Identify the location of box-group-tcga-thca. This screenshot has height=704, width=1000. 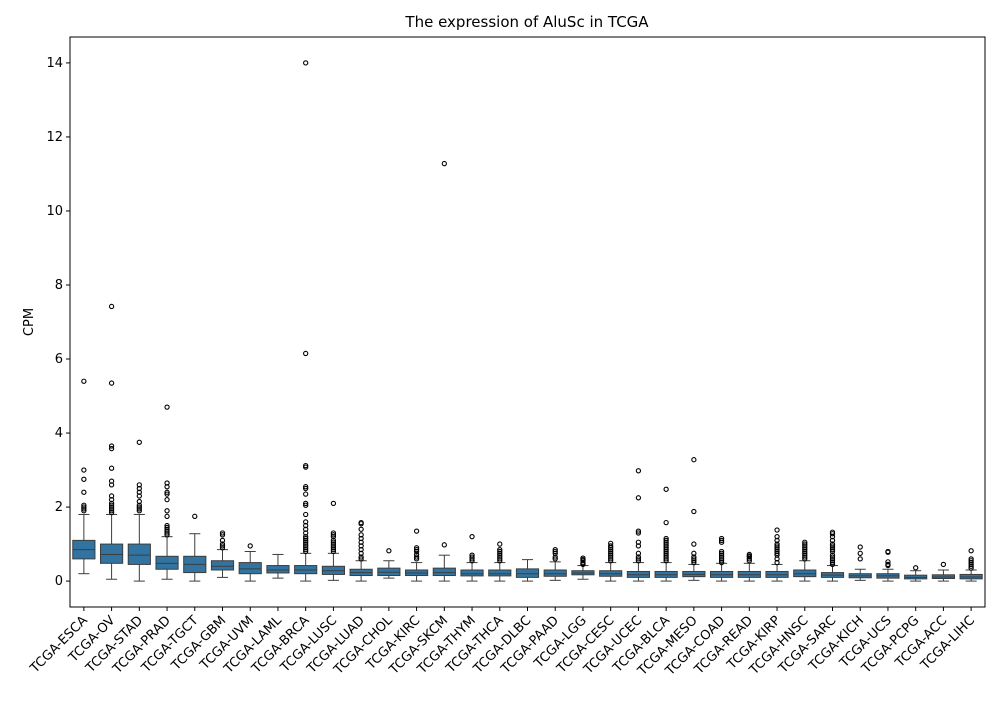
(500, 561).